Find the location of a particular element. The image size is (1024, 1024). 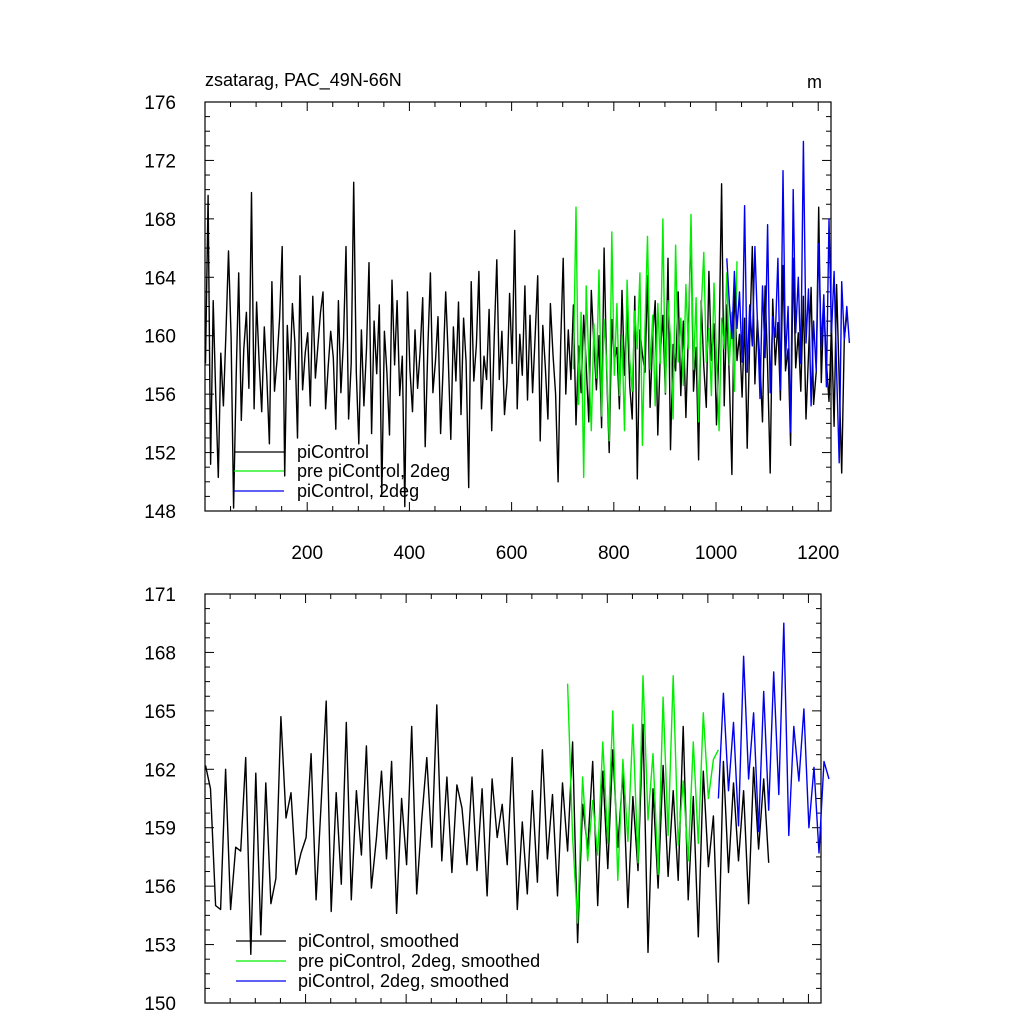

bottom-ytick-label: 165 is located at coordinates (160, 712).